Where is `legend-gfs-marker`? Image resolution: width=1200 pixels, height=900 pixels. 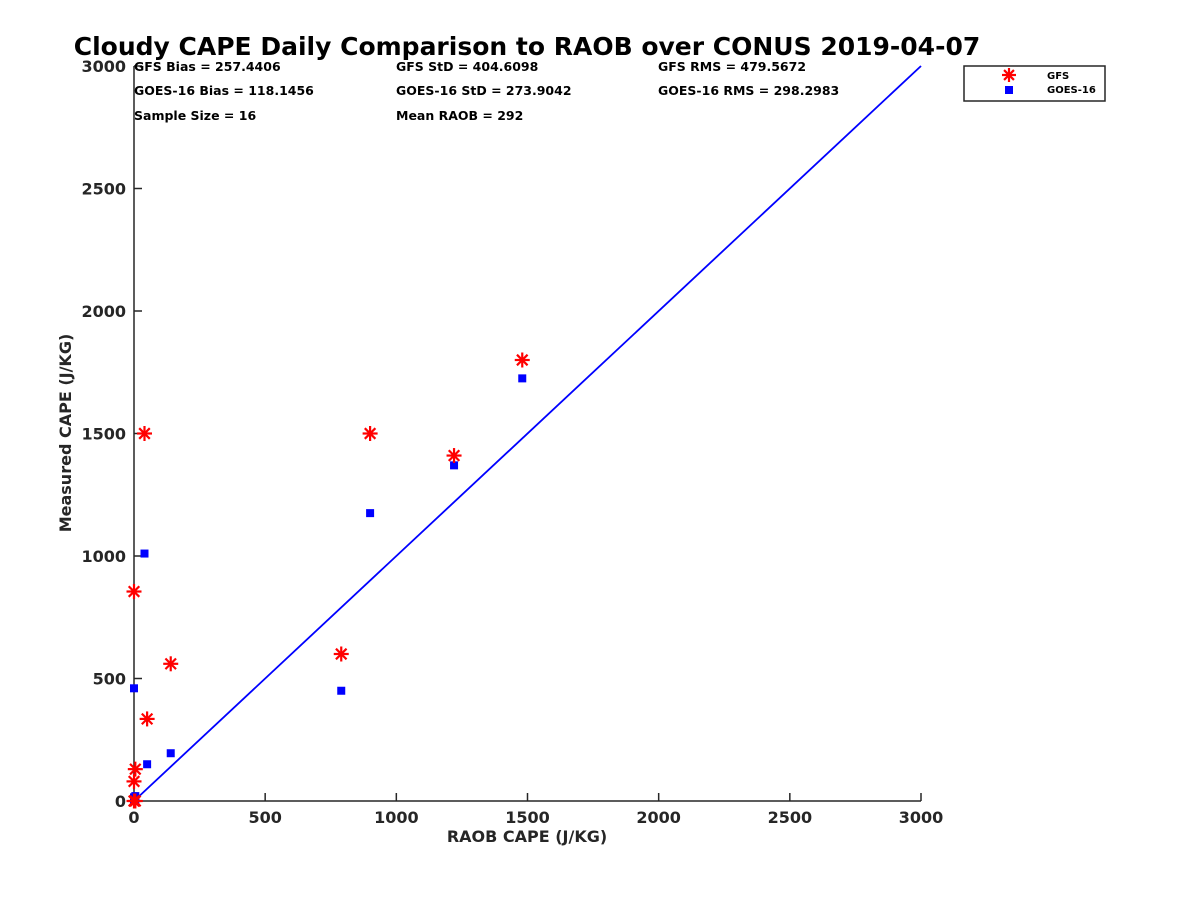 legend-gfs-marker is located at coordinates (1009, 75).